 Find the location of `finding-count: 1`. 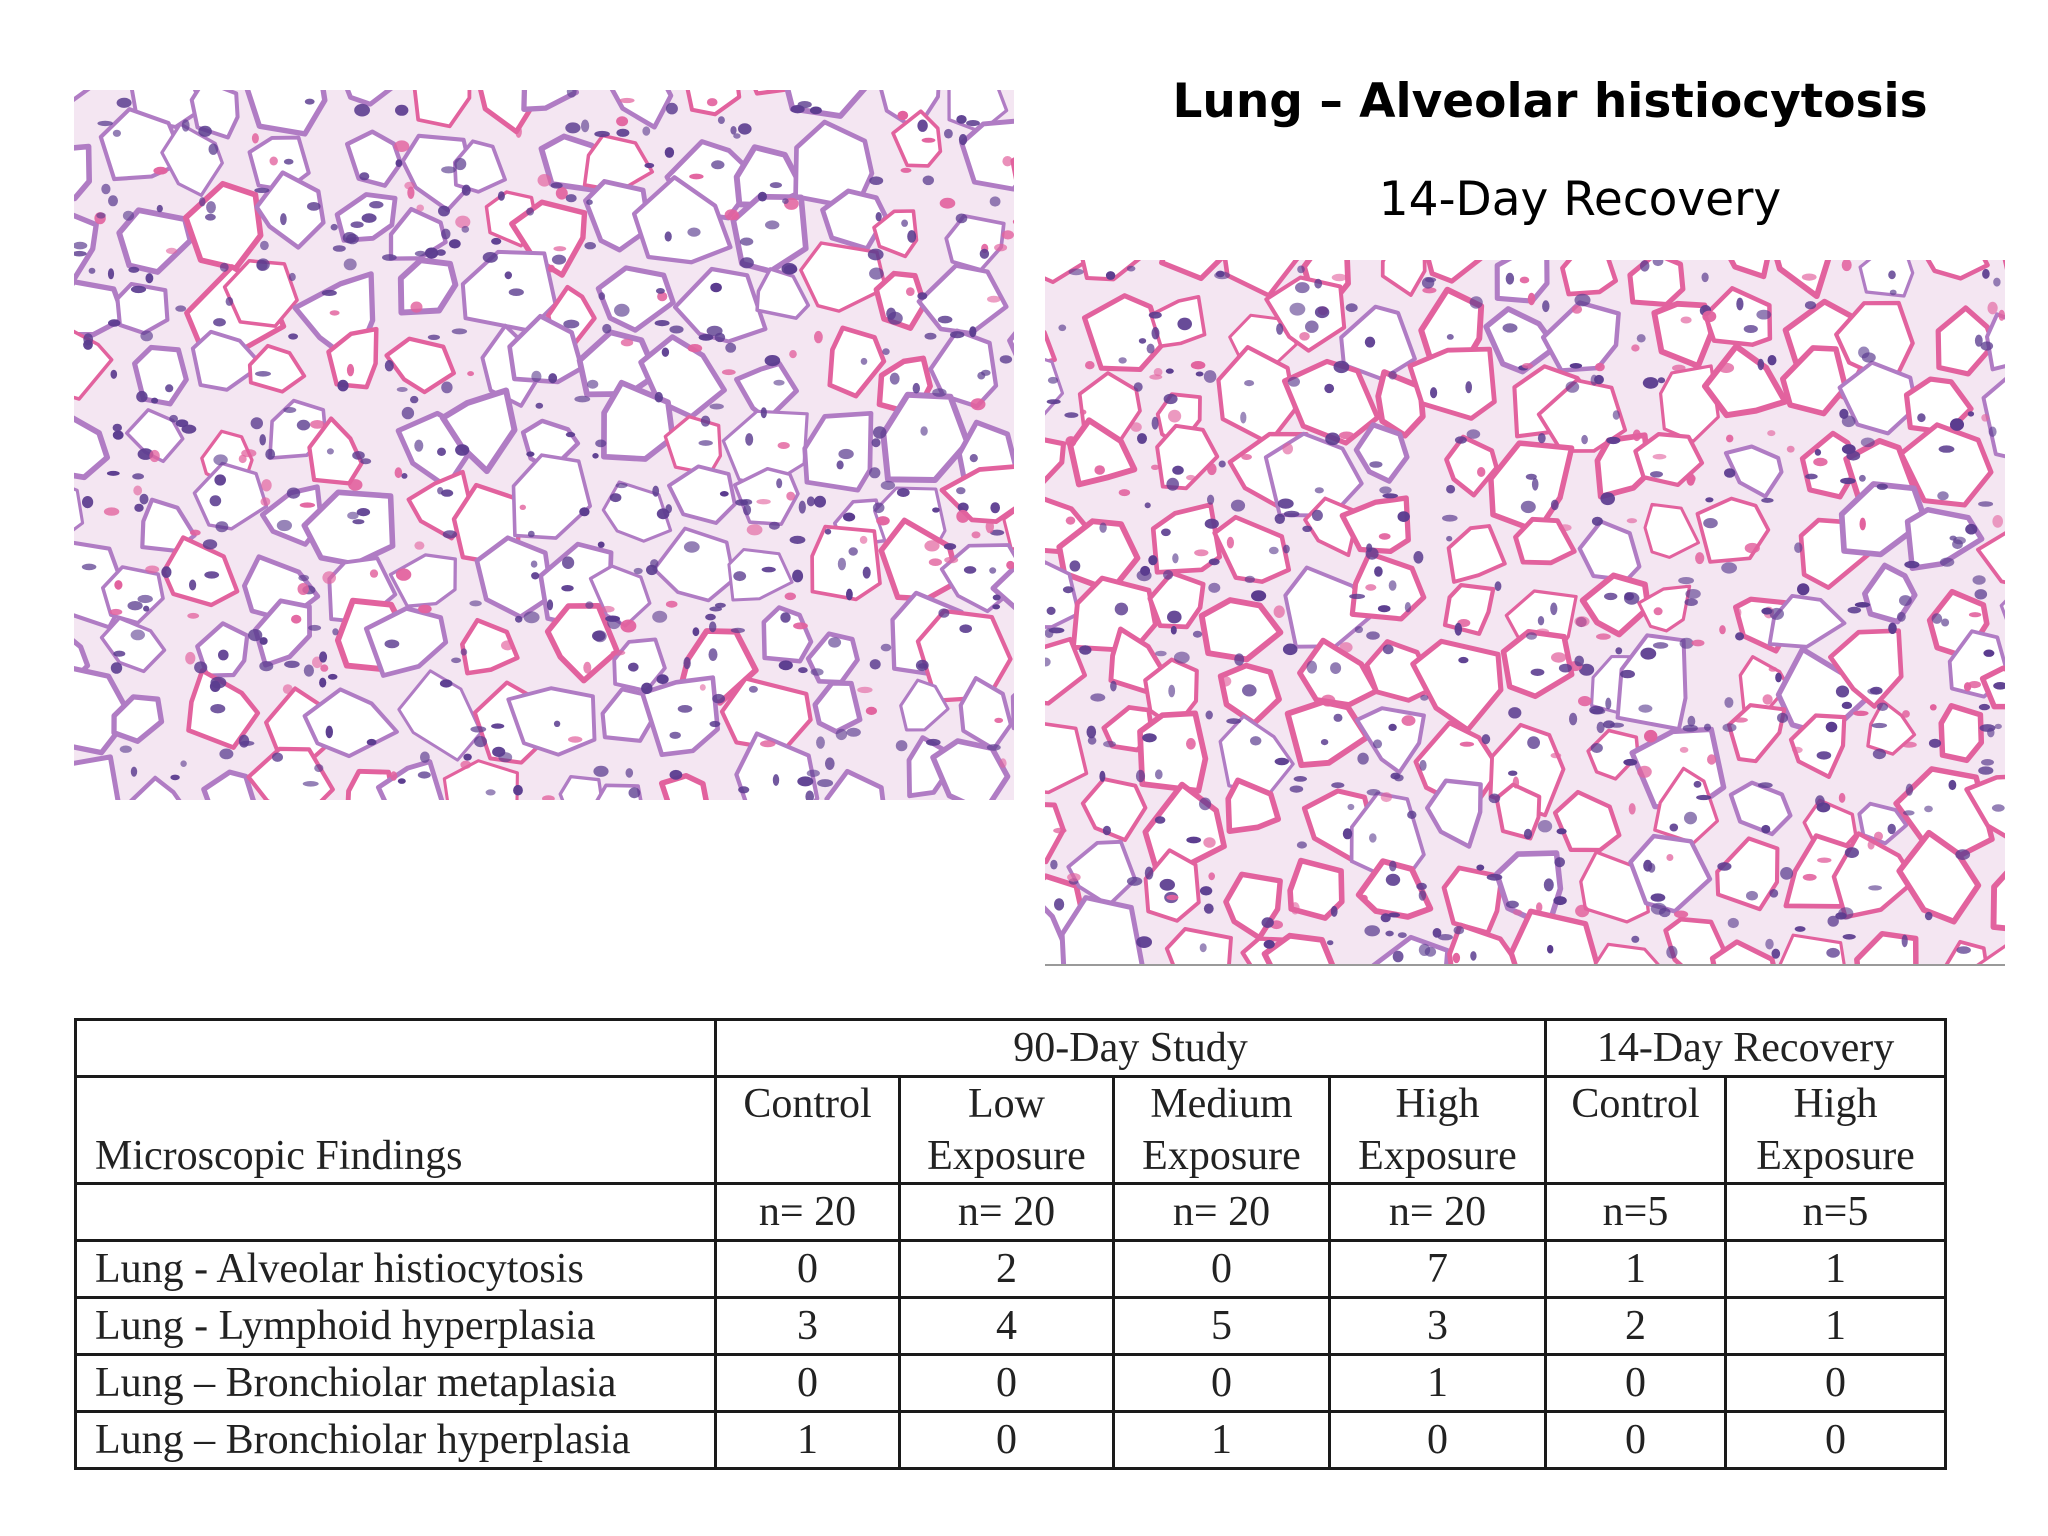

finding-count: 1 is located at coordinates (1835, 1269).